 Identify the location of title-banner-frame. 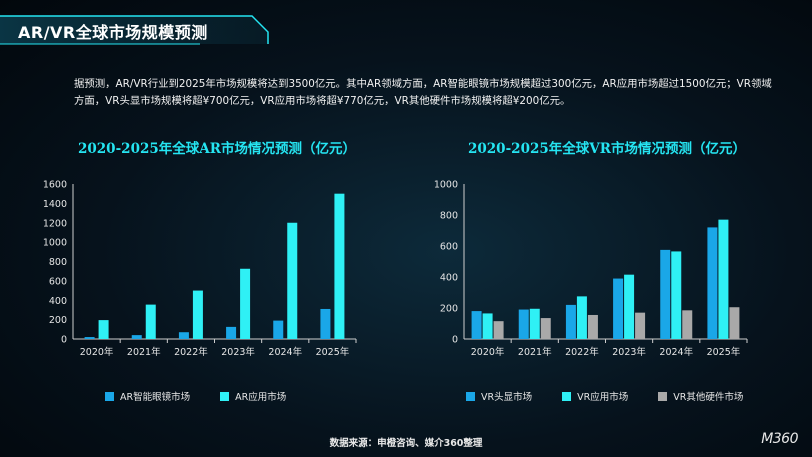
(134, 30).